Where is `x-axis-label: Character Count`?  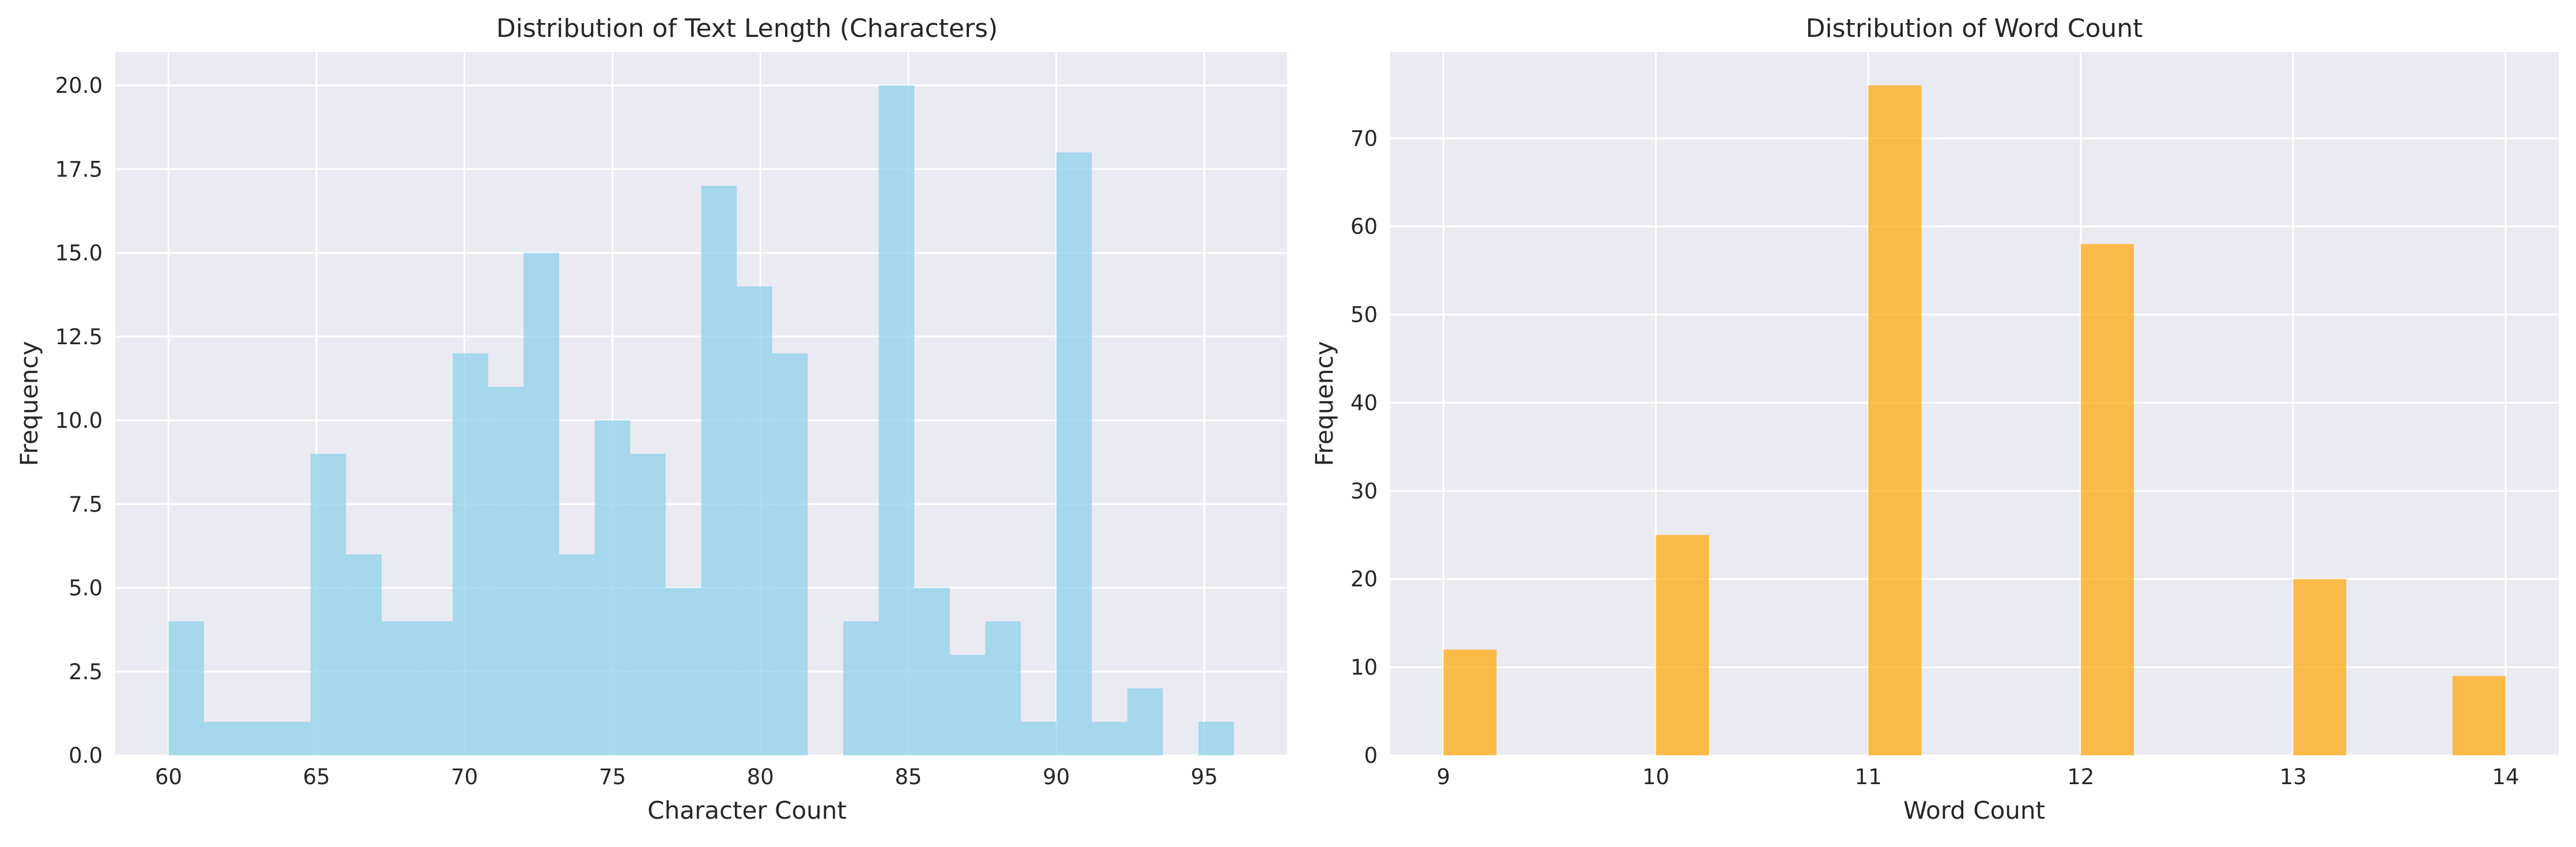 x-axis-label: Character Count is located at coordinates (746, 810).